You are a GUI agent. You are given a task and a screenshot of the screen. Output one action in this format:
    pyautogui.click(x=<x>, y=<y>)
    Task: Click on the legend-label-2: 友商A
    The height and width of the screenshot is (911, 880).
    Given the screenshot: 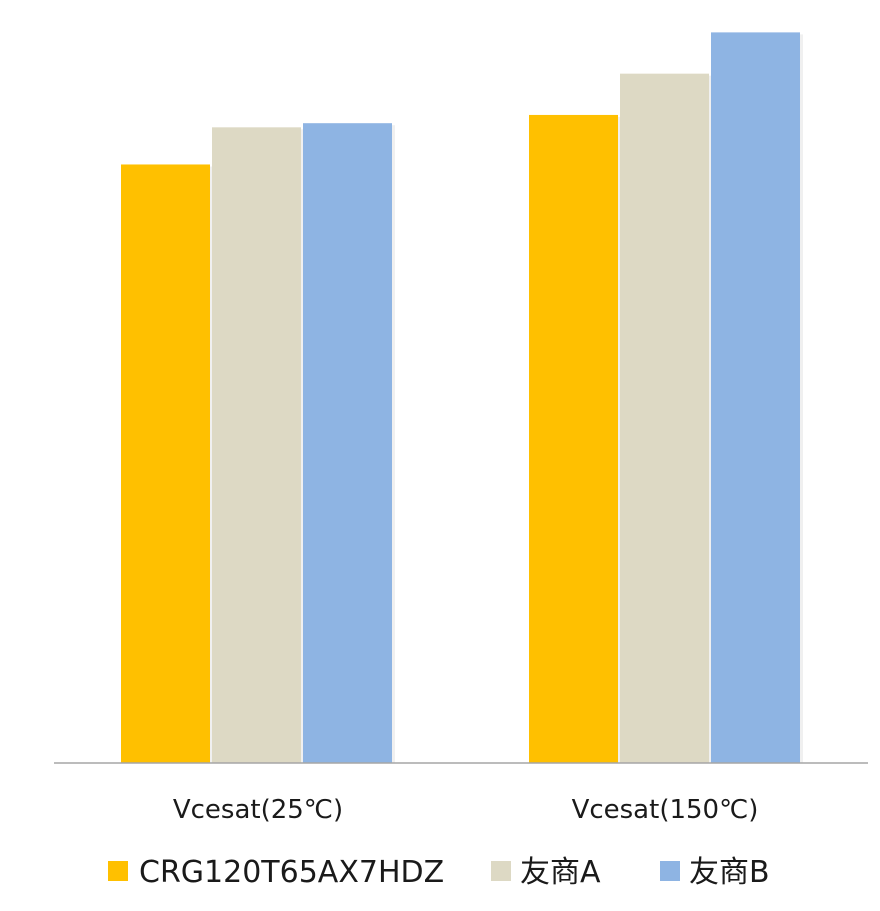 What is the action you would take?
    pyautogui.click(x=560, y=872)
    